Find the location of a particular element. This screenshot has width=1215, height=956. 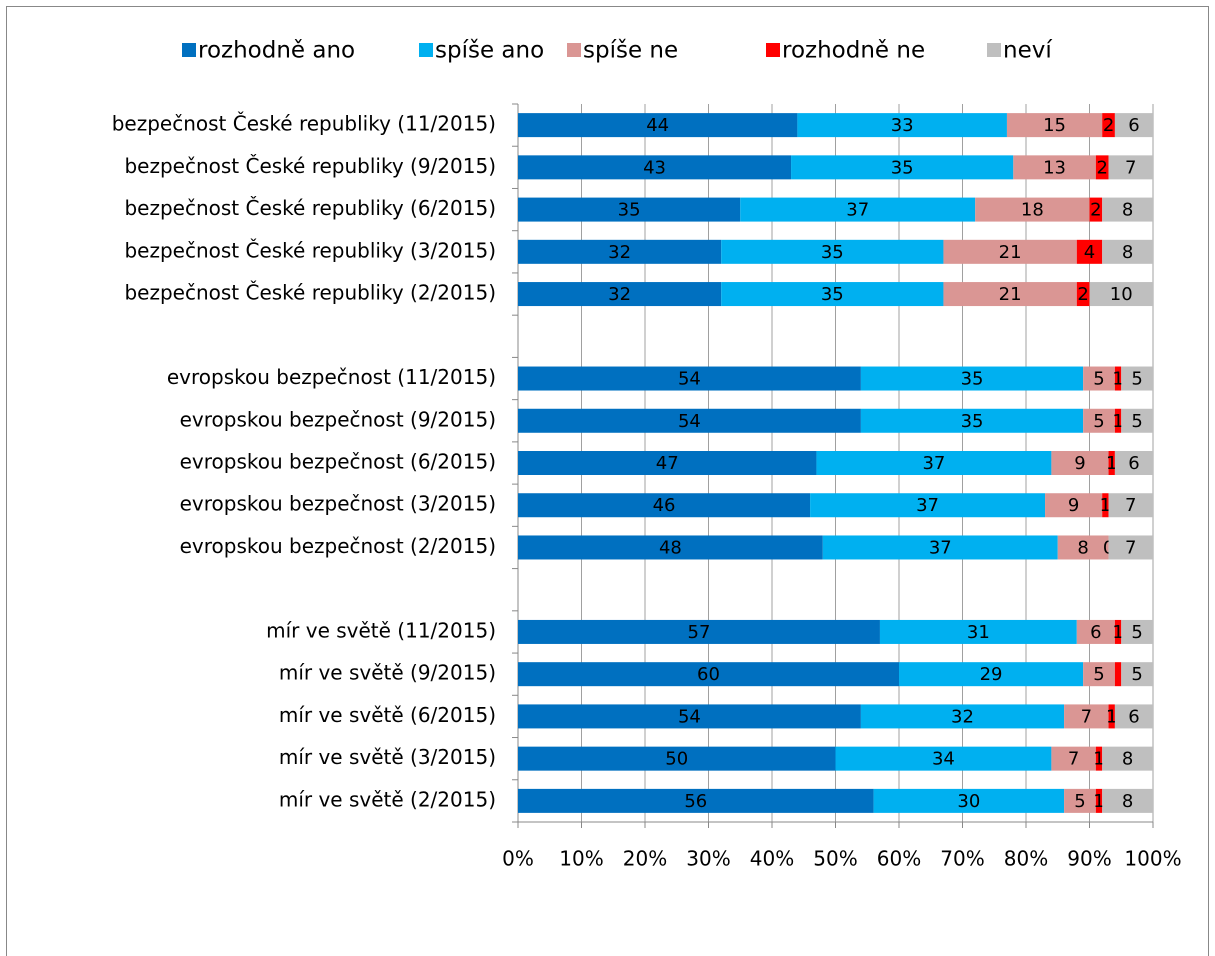

category-label: bezpečnost České republiky (3/2015) is located at coordinates (310, 250).